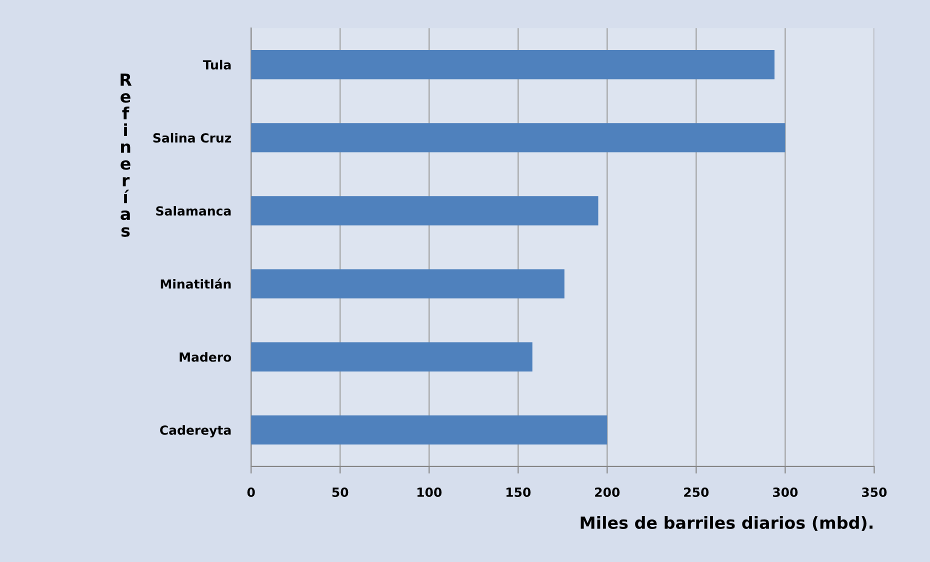  What do you see at coordinates (126, 155) in the screenshot?
I see `text: Refinerías` at bounding box center [126, 155].